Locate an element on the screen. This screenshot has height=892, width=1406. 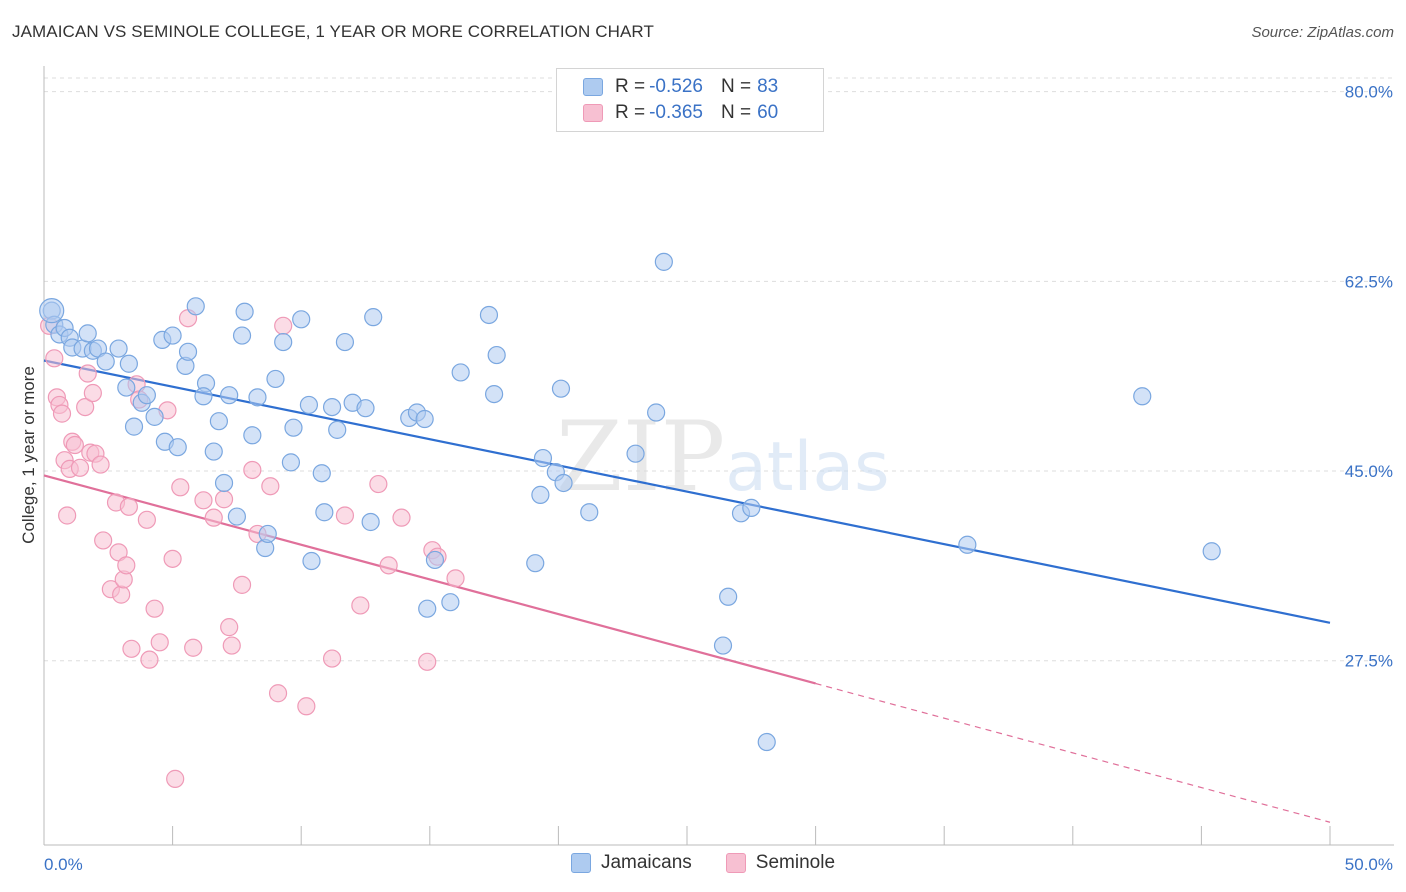
jamaicans-legend-label: Jamaicans is located at coordinates (646, 862).